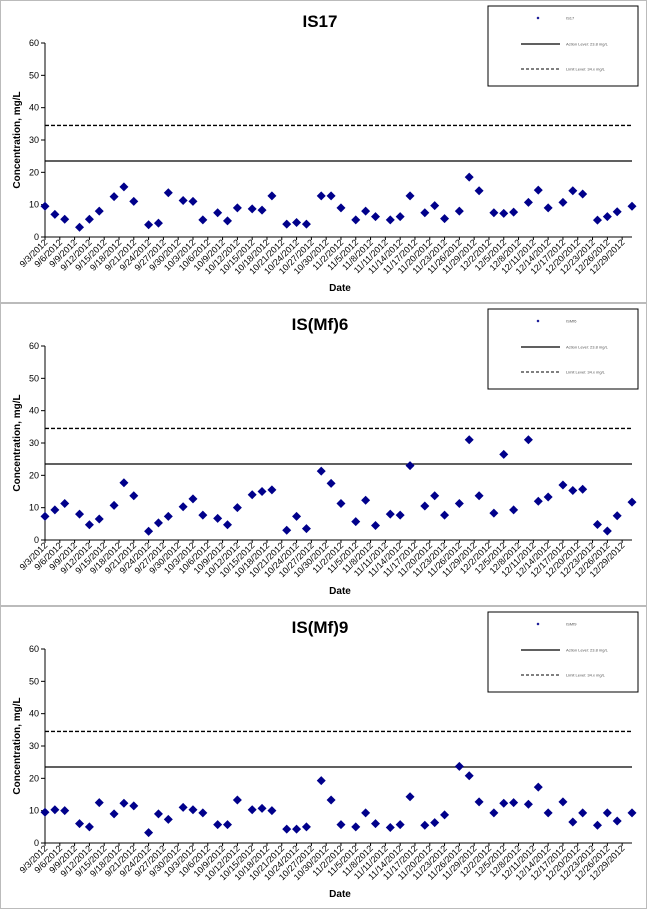 This screenshot has height=909, width=648. Describe the element at coordinates (571, 321) in the screenshot. I see `legend-entry-label: ISMf6` at that location.